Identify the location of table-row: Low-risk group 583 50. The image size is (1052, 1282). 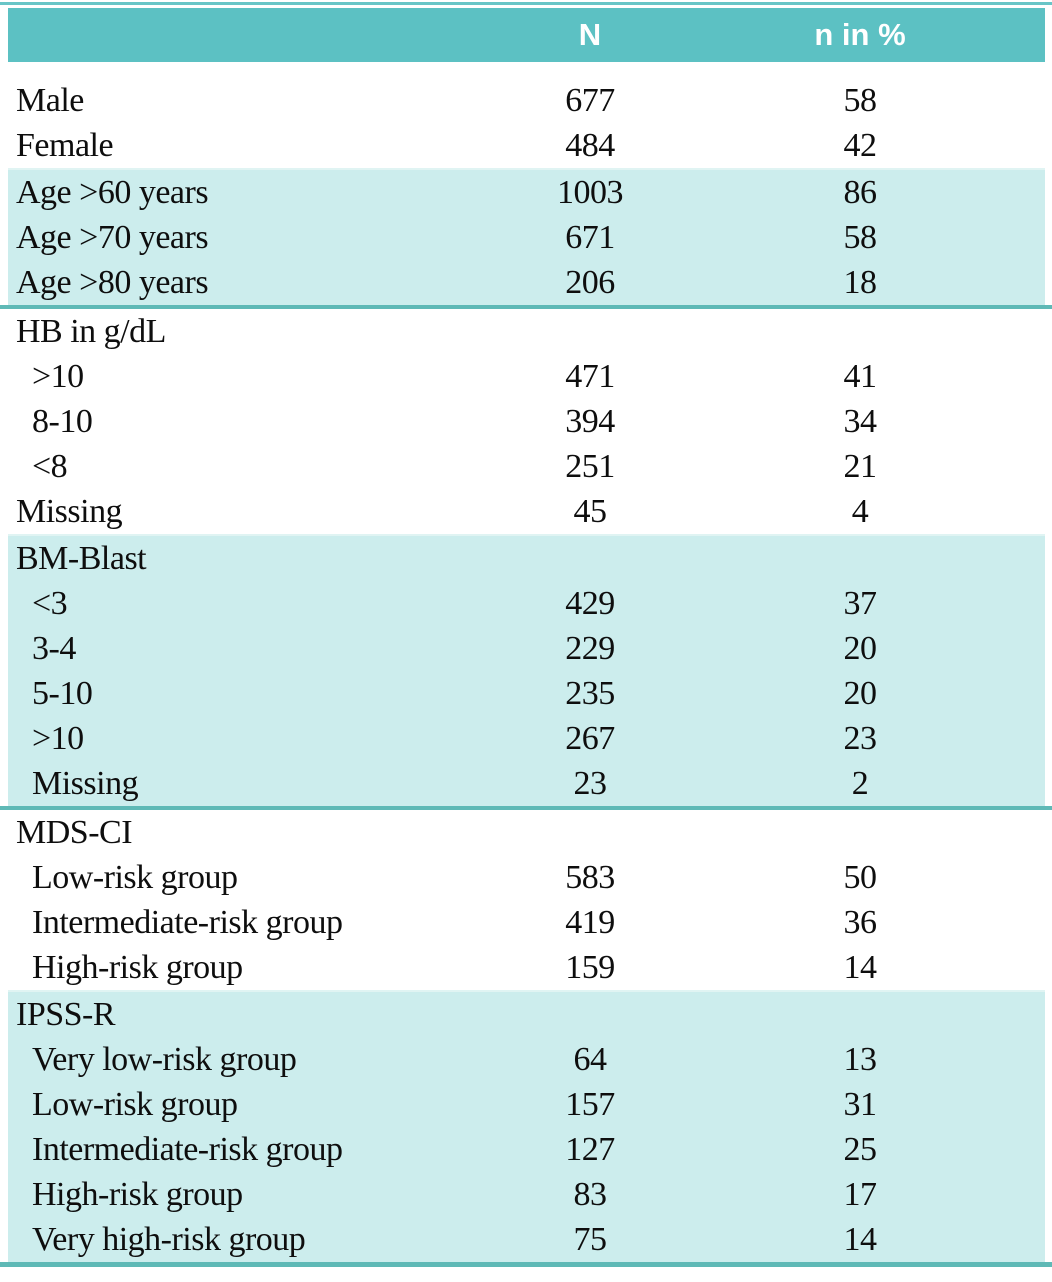
(526, 877).